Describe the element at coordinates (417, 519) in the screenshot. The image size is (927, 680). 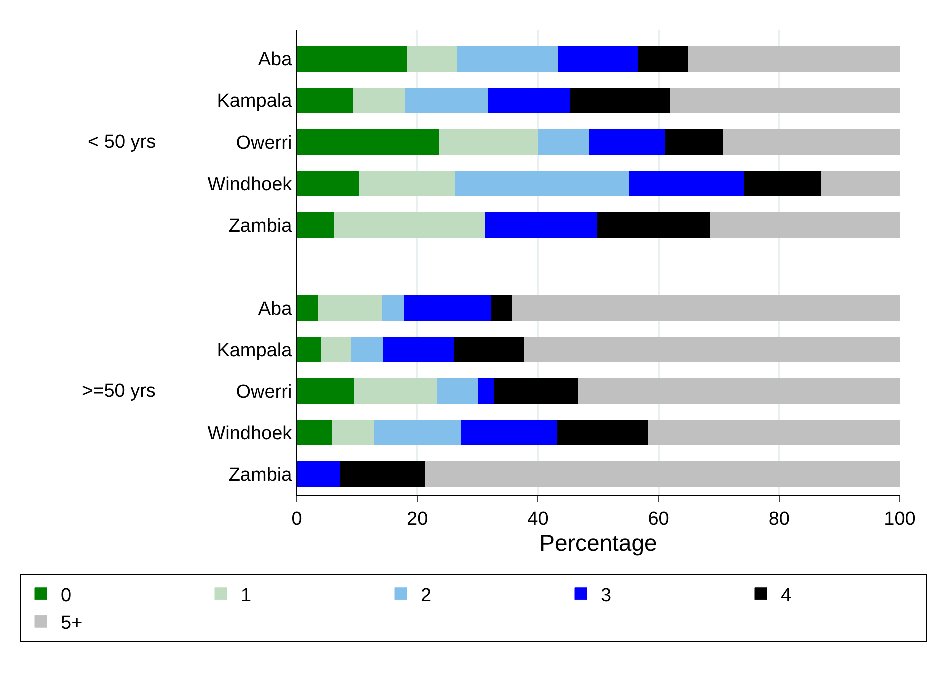
I see `x-tick-label: 20` at that location.